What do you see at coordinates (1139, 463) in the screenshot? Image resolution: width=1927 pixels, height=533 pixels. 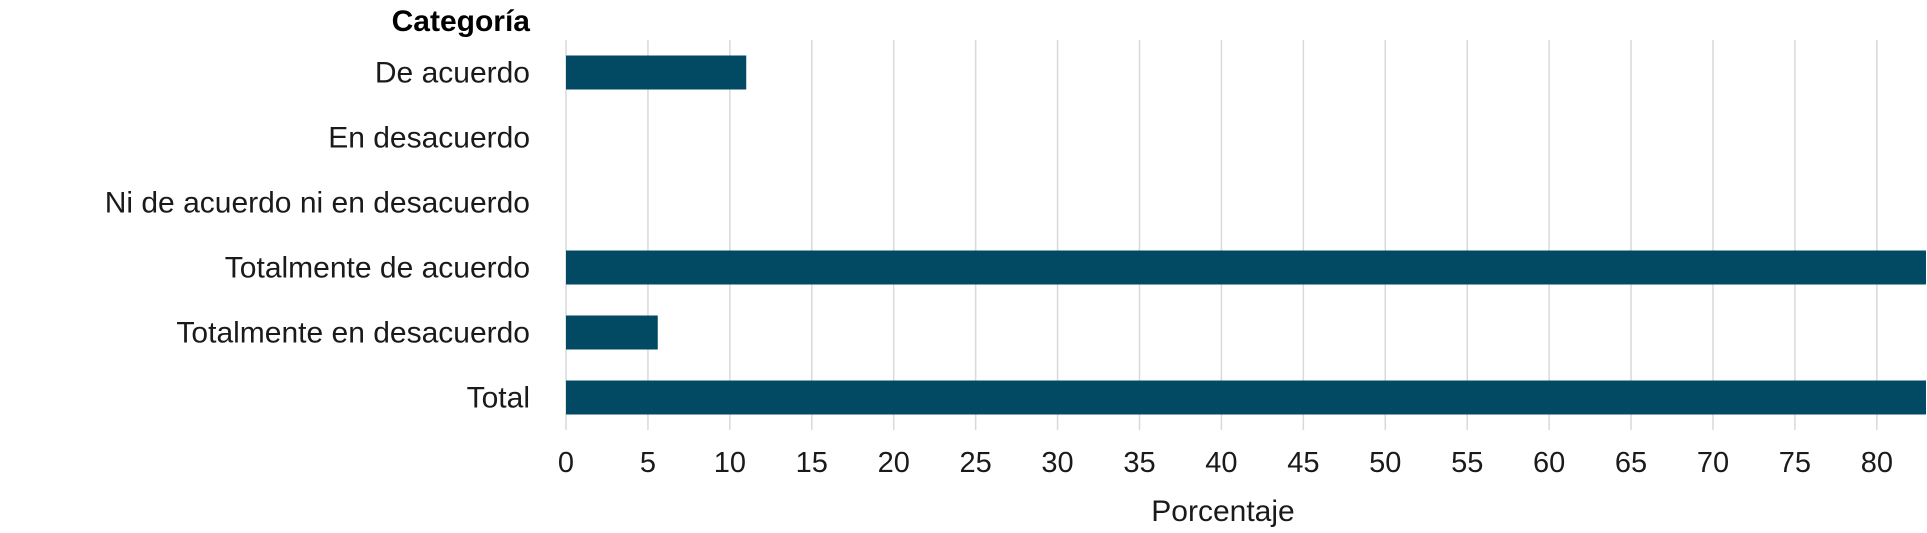 I see `x-tick-label: 35` at bounding box center [1139, 463].